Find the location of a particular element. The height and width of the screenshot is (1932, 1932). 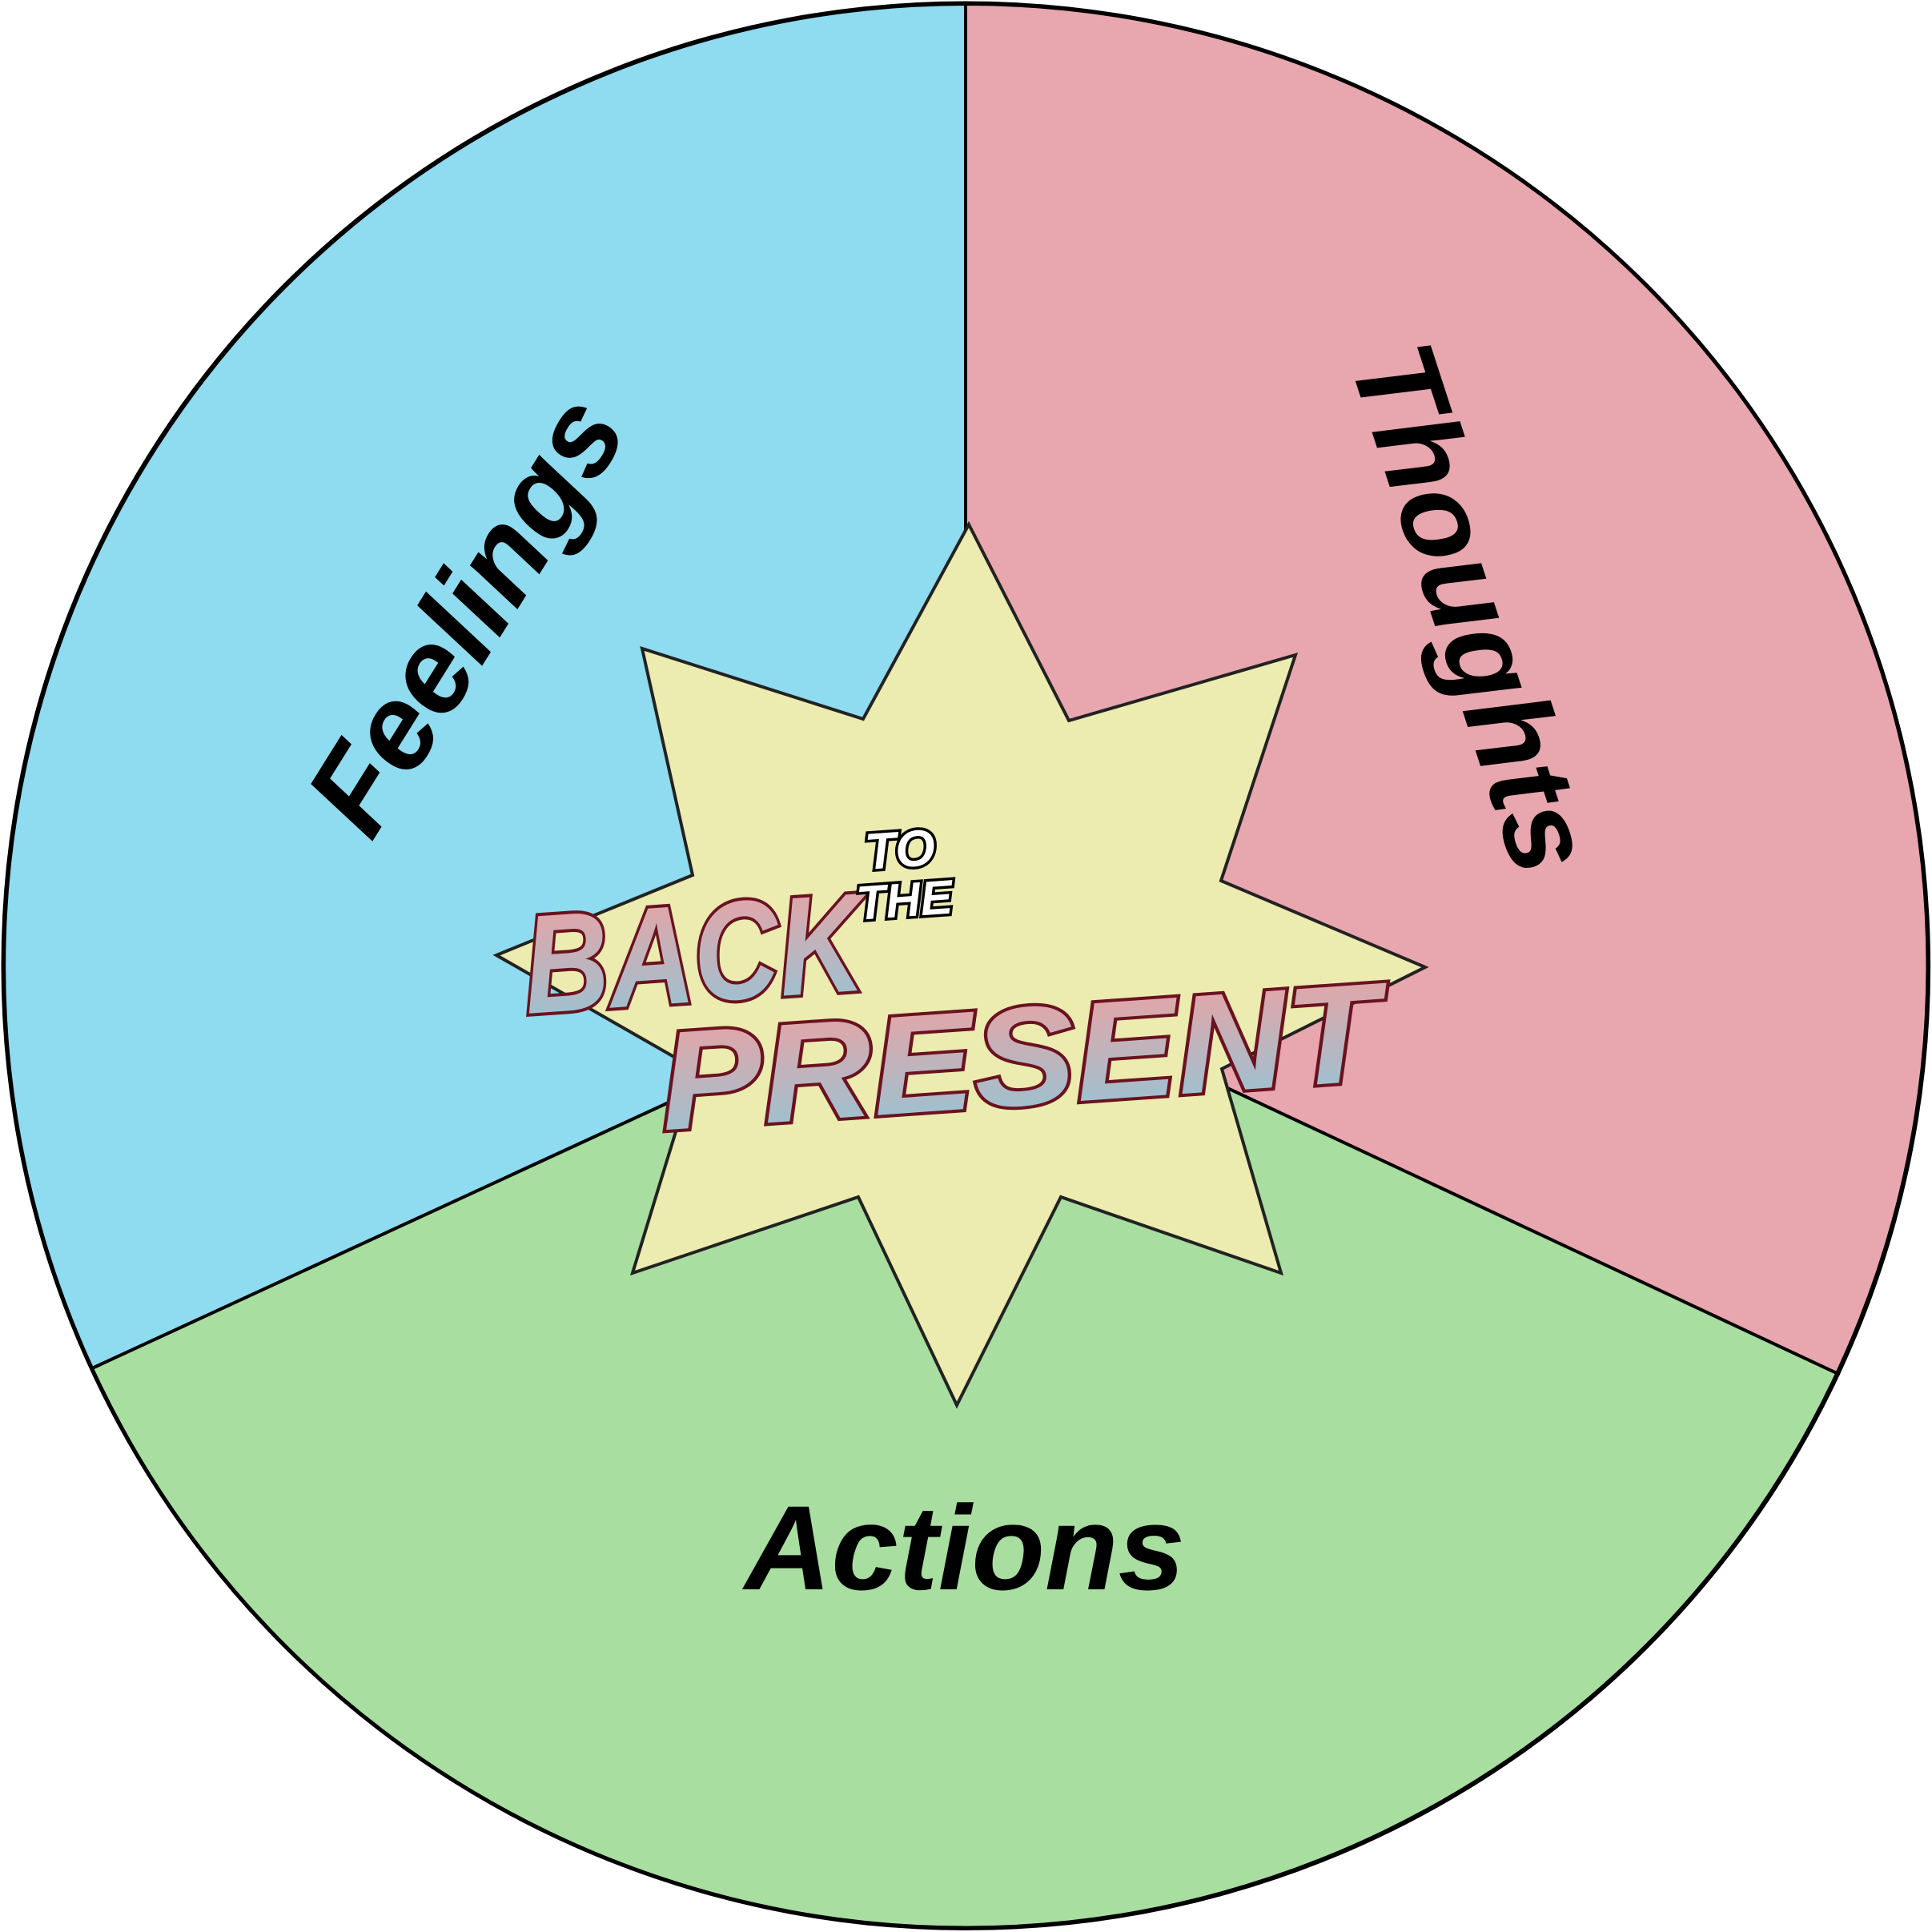

logo-to: TO is located at coordinates (900, 849).